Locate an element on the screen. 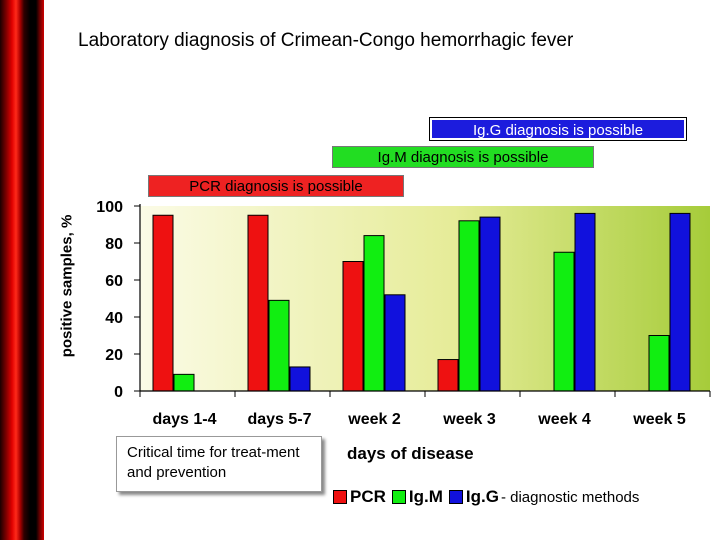 Image resolution: width=720 pixels, height=540 pixels. x-axis-title: days of disease is located at coordinates (410, 453).